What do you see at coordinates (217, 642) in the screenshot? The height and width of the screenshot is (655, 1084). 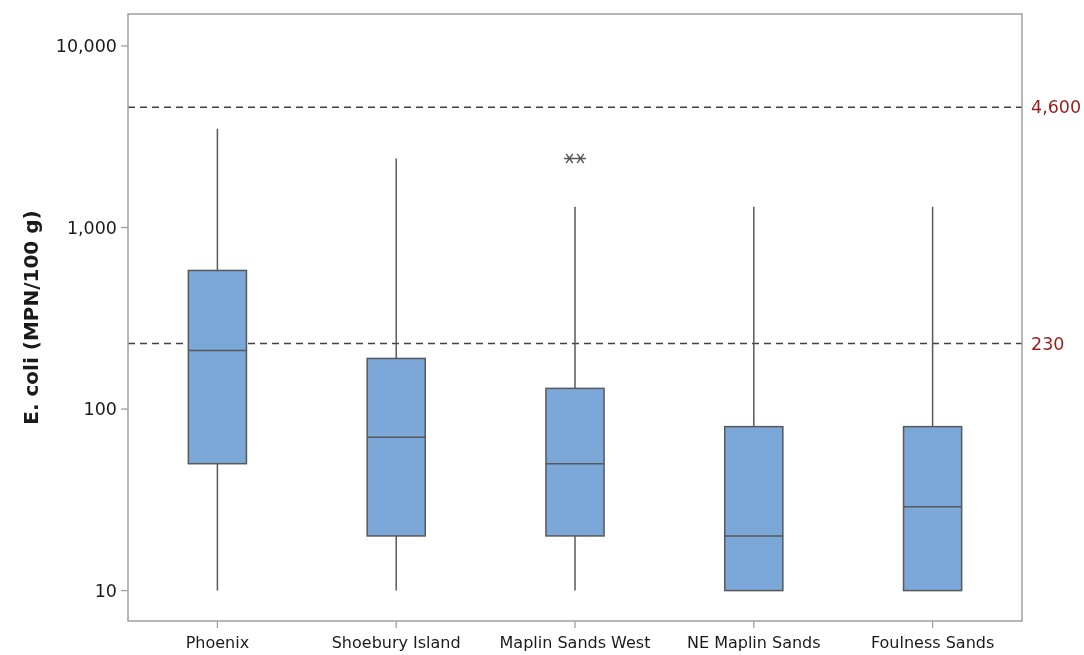 I see `x-tick-label: Phoenix` at bounding box center [217, 642].